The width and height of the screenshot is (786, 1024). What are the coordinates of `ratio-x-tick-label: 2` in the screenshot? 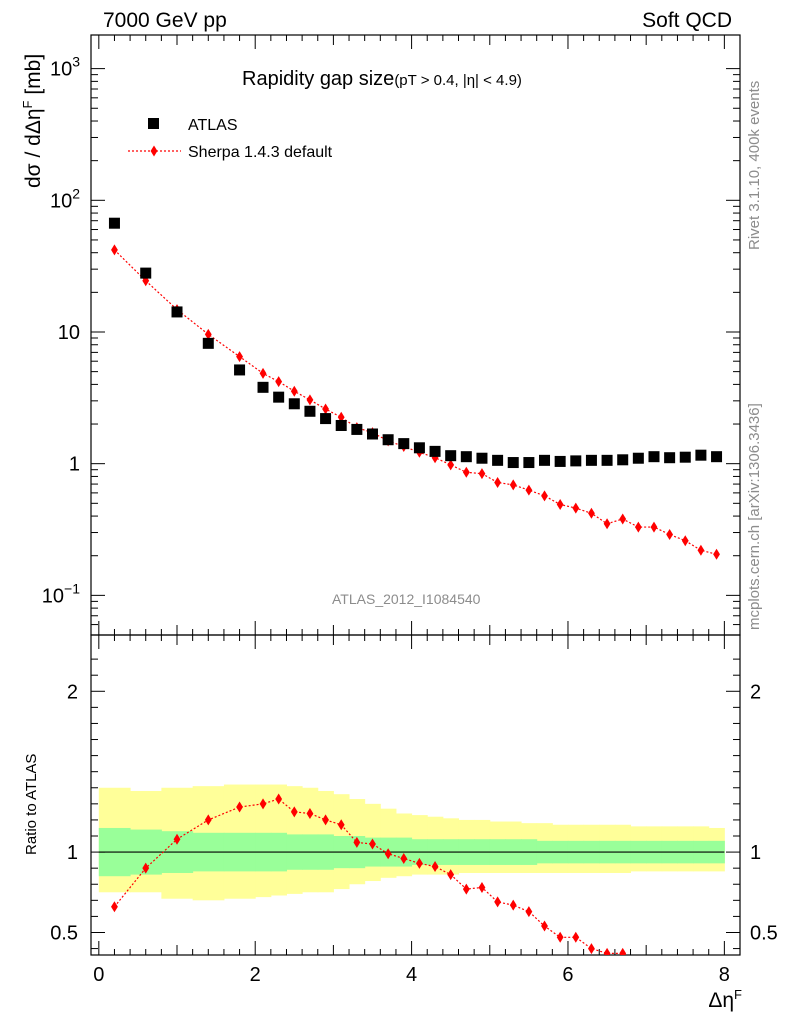 It's located at (255, 975).